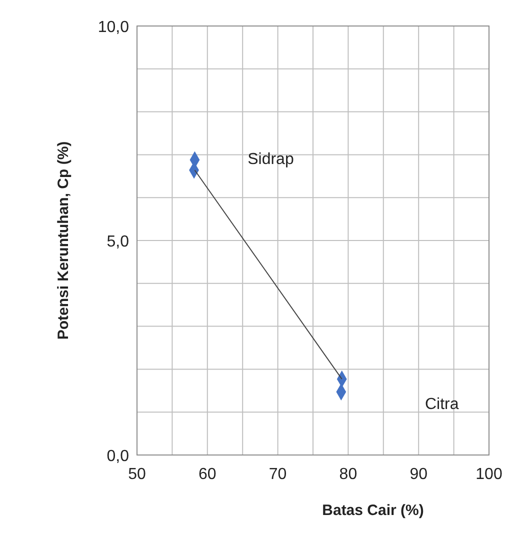 The image size is (521, 543). Describe the element at coordinates (489, 474) in the screenshot. I see `x-tick-label: 100` at that location.